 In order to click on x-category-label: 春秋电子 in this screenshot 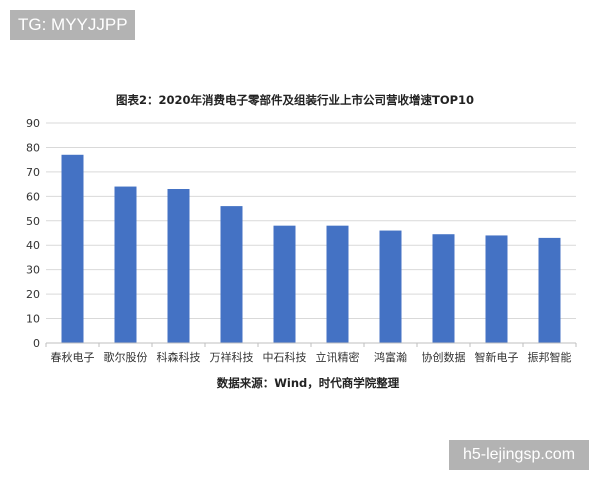, I will do `click(73, 357)`.